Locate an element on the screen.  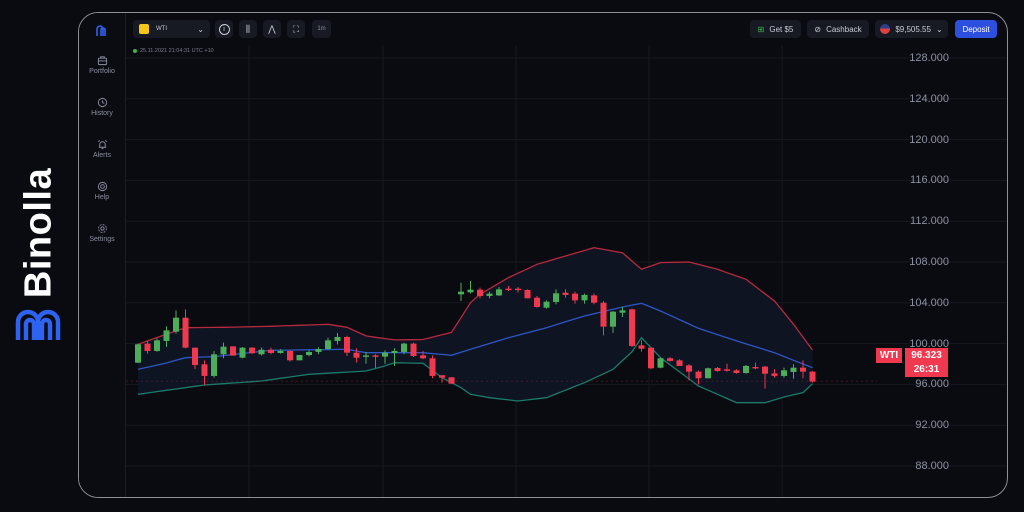
get-bonus-button: ⊞ Get $5 is located at coordinates (775, 29).